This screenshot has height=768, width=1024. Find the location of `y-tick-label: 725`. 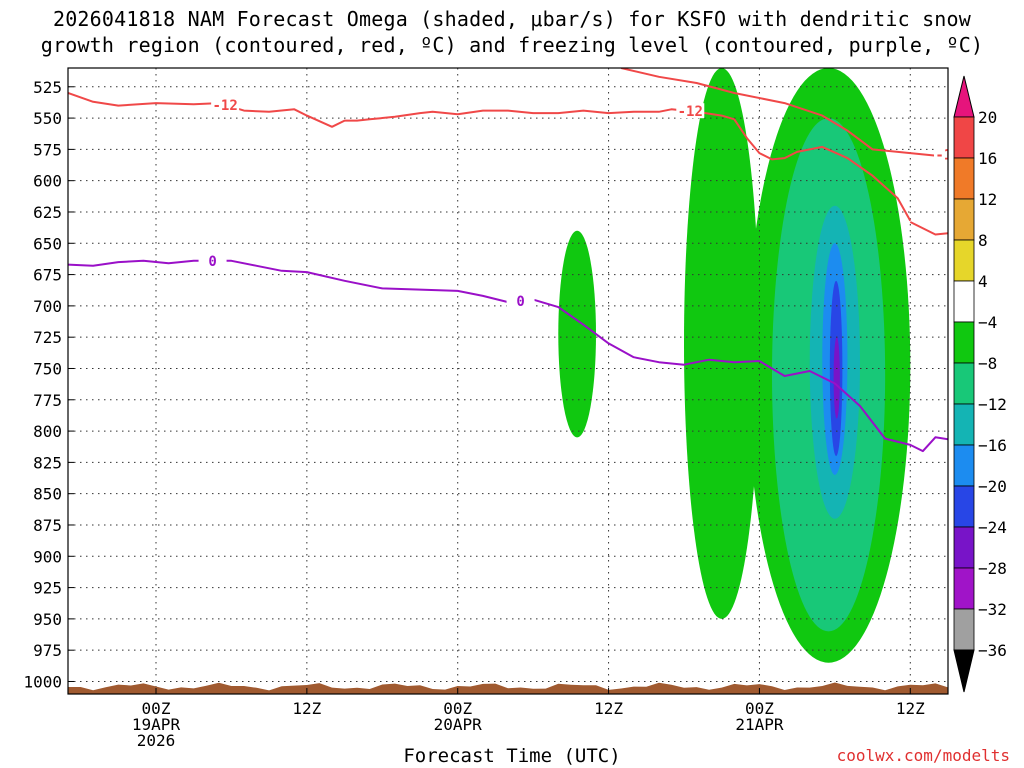

y-tick-label: 725 is located at coordinates (47, 337).